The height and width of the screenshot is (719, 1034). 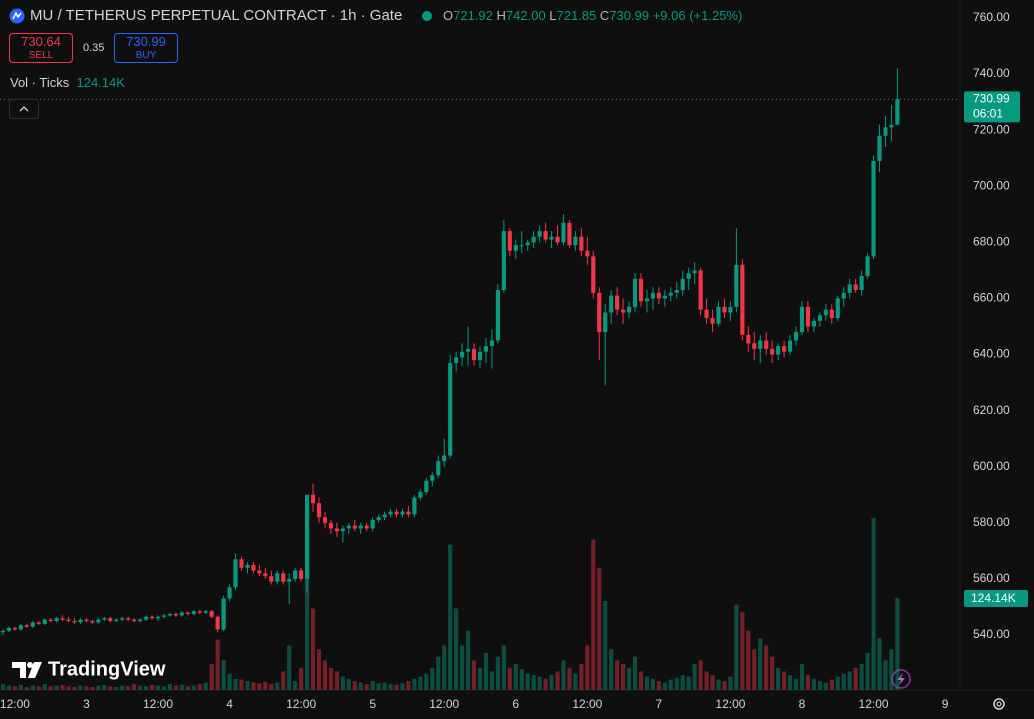 I want to click on buy-label: BUY, so click(x=146, y=55).